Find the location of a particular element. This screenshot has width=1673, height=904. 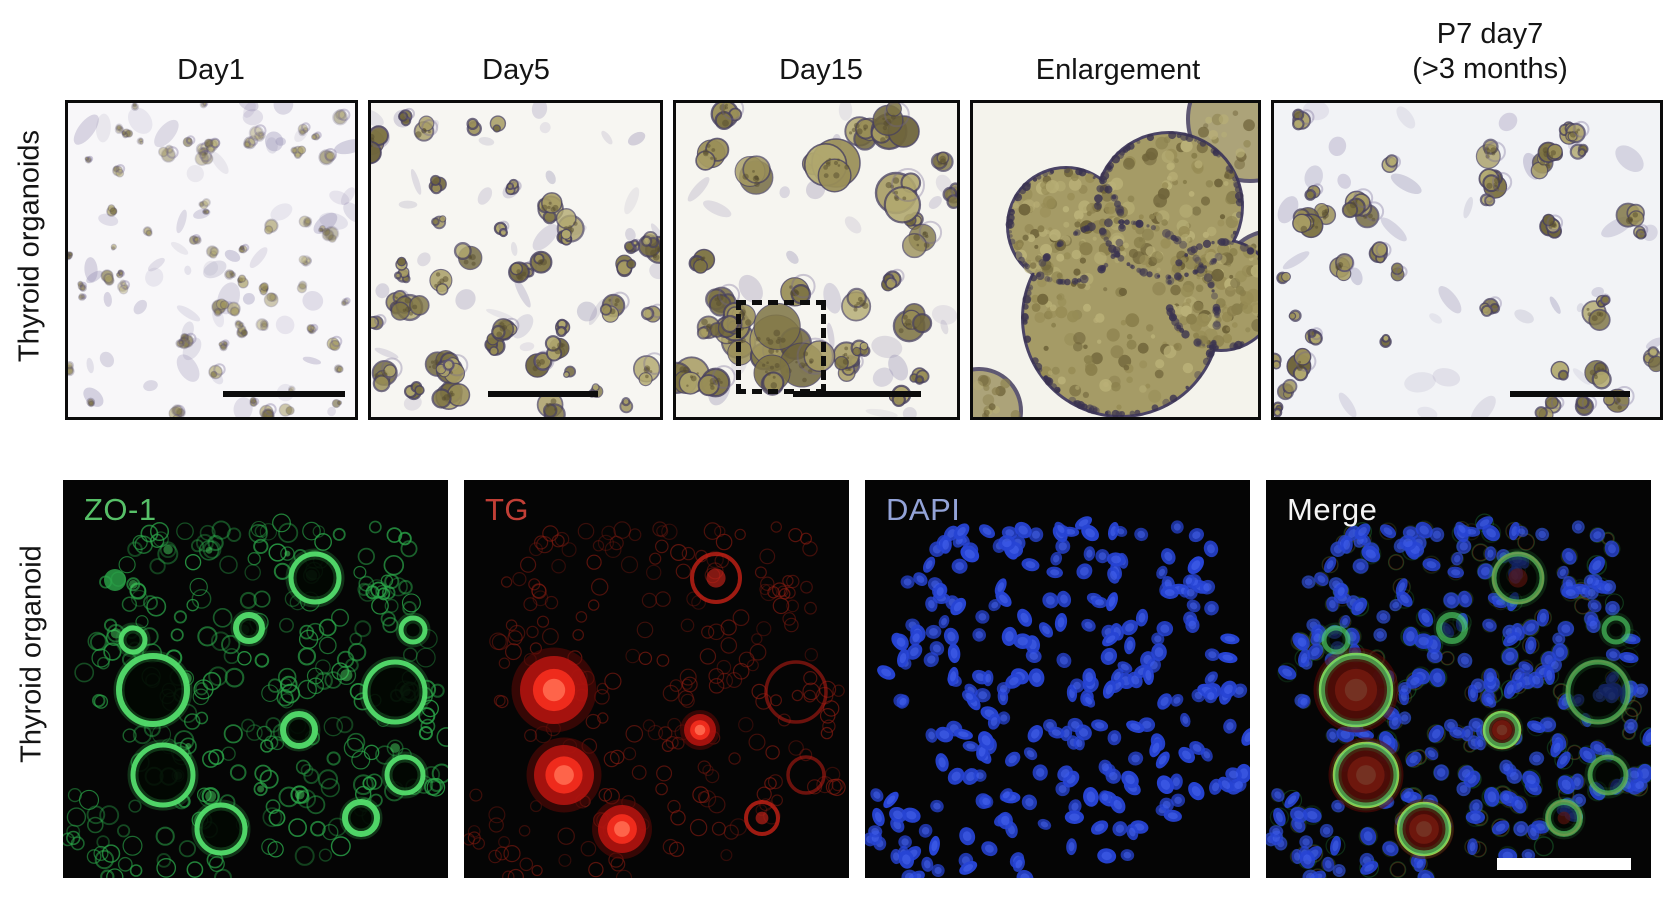

zo1-fluorescence-image is located at coordinates (255, 695).